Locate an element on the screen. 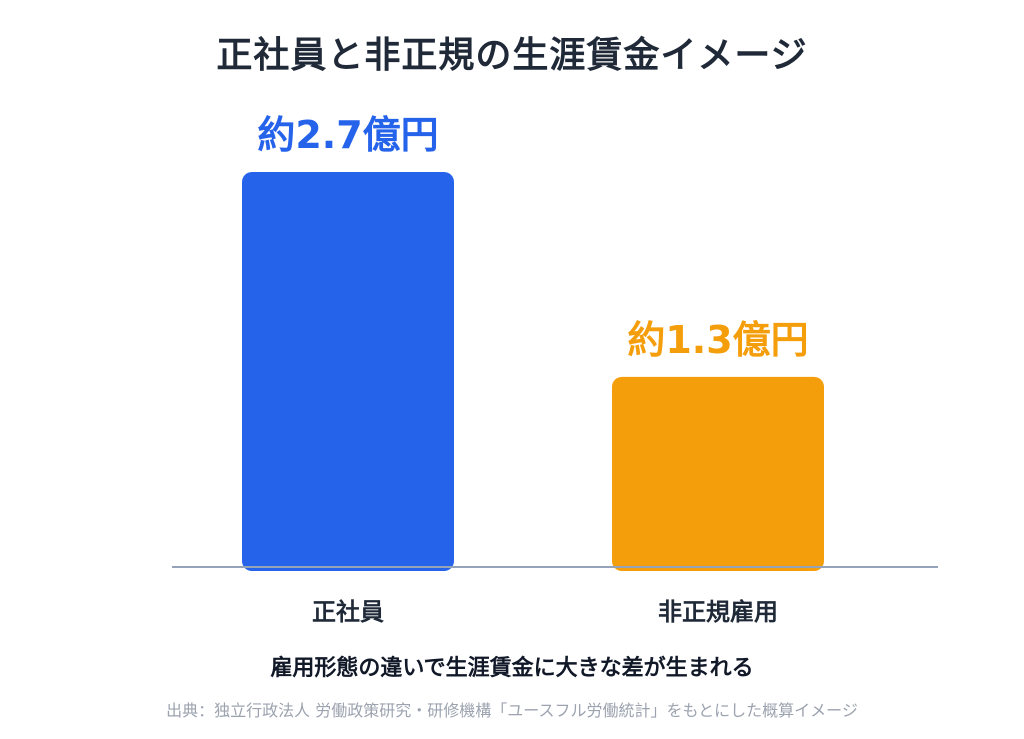 The width and height of the screenshot is (1024, 739). category-label-1: 正社員 is located at coordinates (348, 612).